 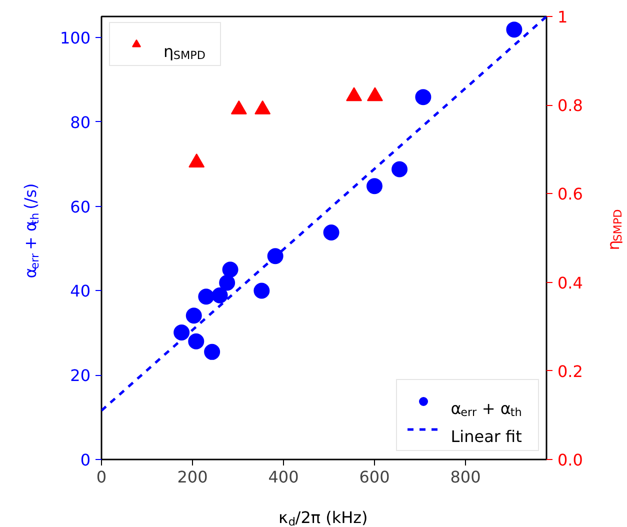 What do you see at coordinates (570, 194) in the screenshot?
I see `y2-tick-label: 0.6` at bounding box center [570, 194].